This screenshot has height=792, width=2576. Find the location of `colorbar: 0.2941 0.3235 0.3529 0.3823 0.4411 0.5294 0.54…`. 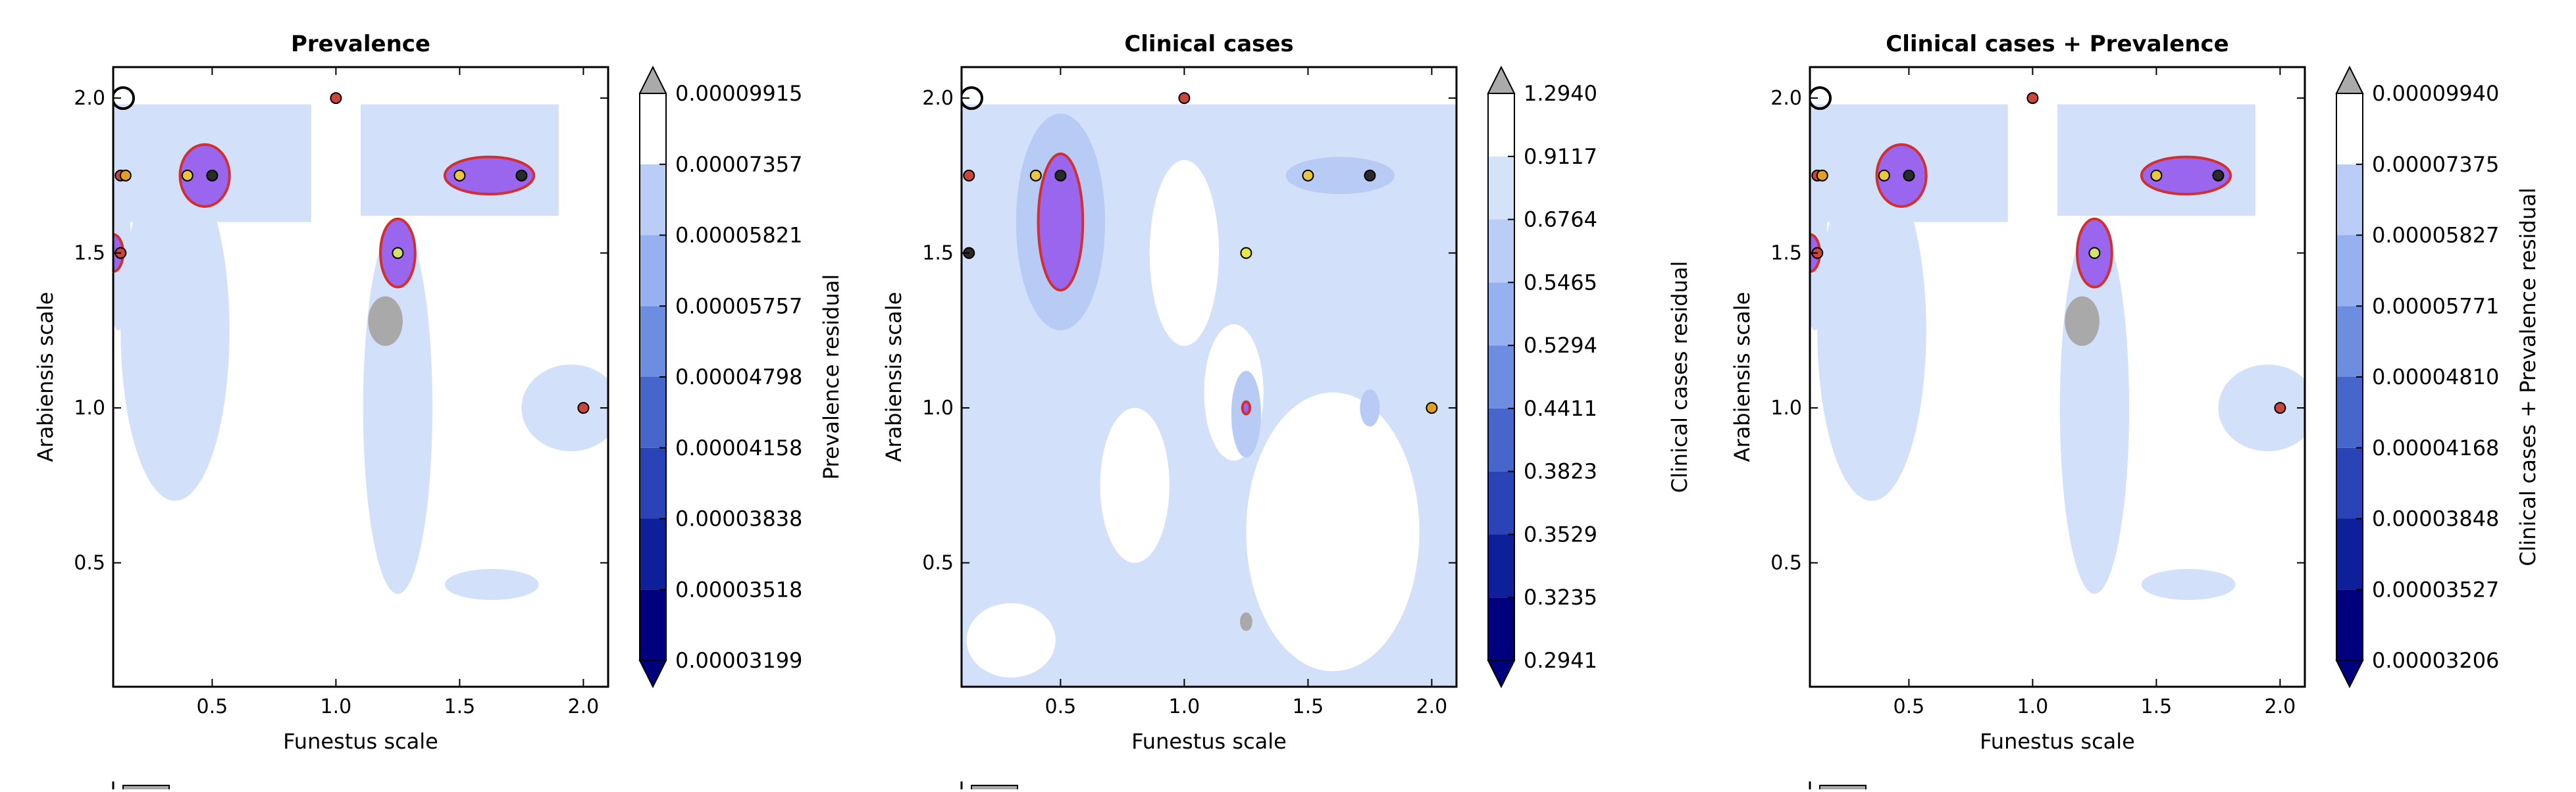

colorbar: 0.2941 0.3235 0.3529 0.3823 0.4411 0.5294 0.54… is located at coordinates (1589, 377).